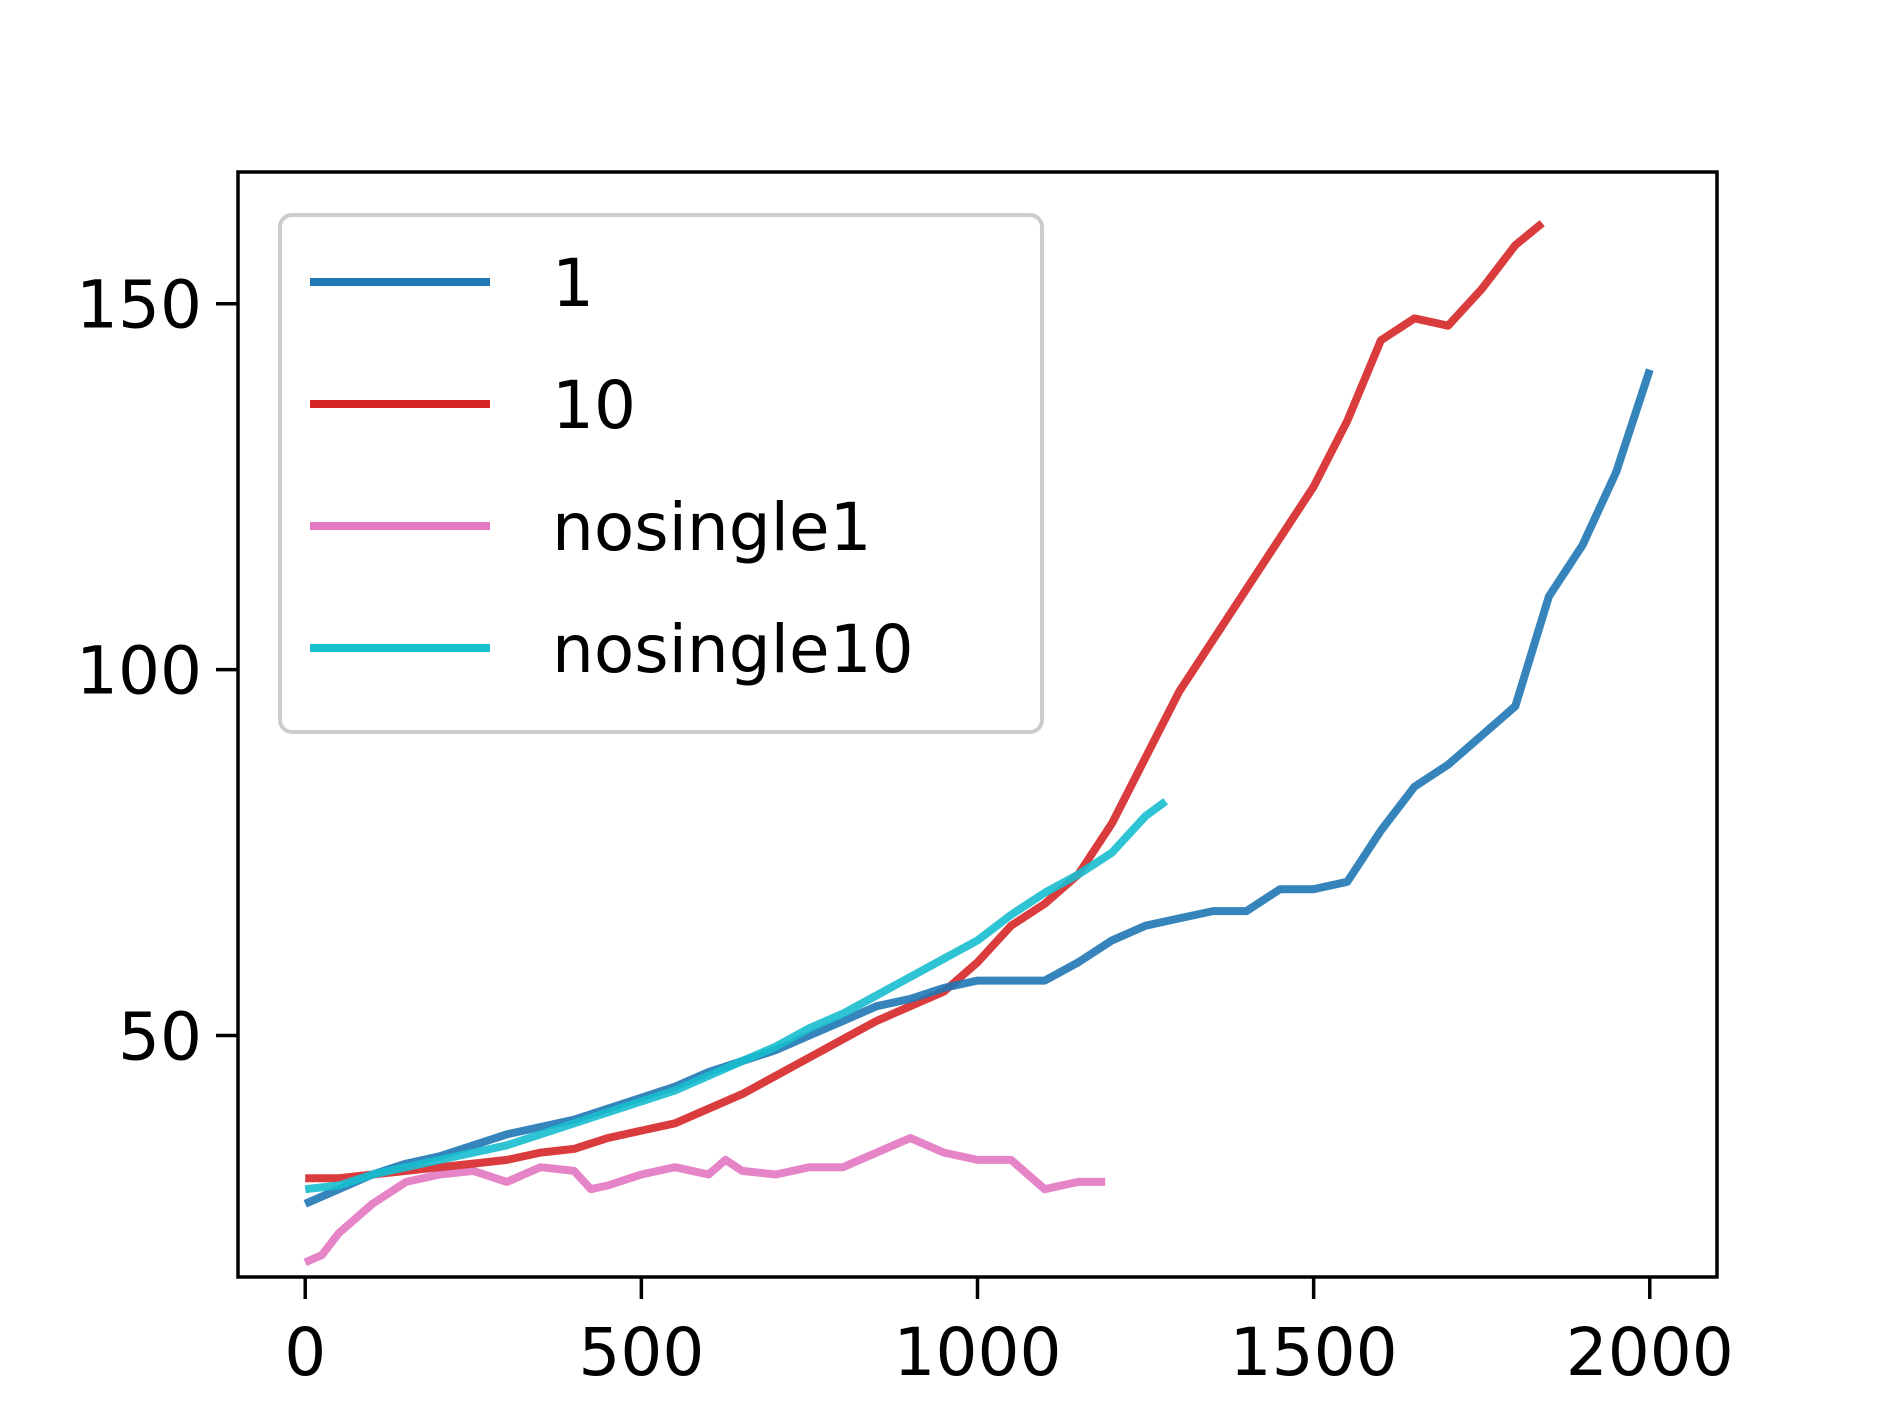  I want to click on y-tick-label: 150, so click(139, 305).